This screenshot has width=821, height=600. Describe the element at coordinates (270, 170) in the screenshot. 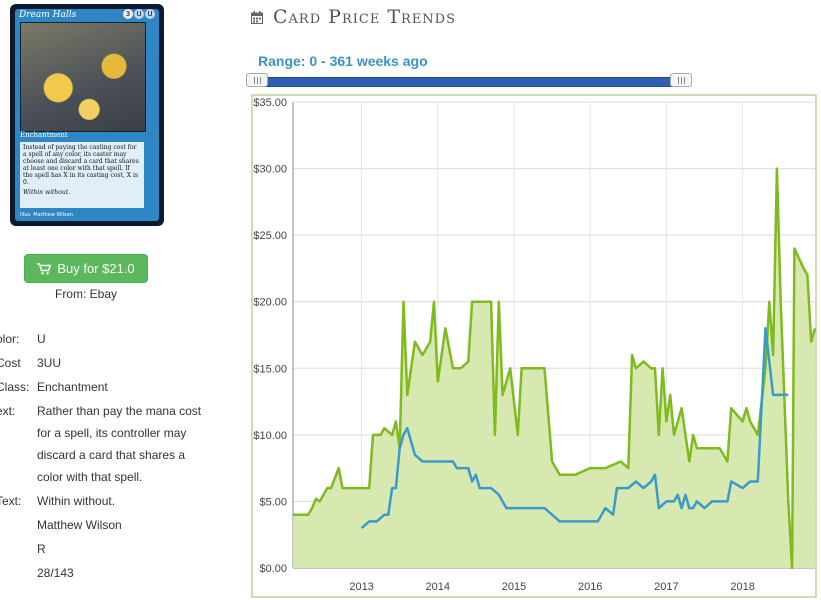

I see `y-tick-label: $30.00` at that location.